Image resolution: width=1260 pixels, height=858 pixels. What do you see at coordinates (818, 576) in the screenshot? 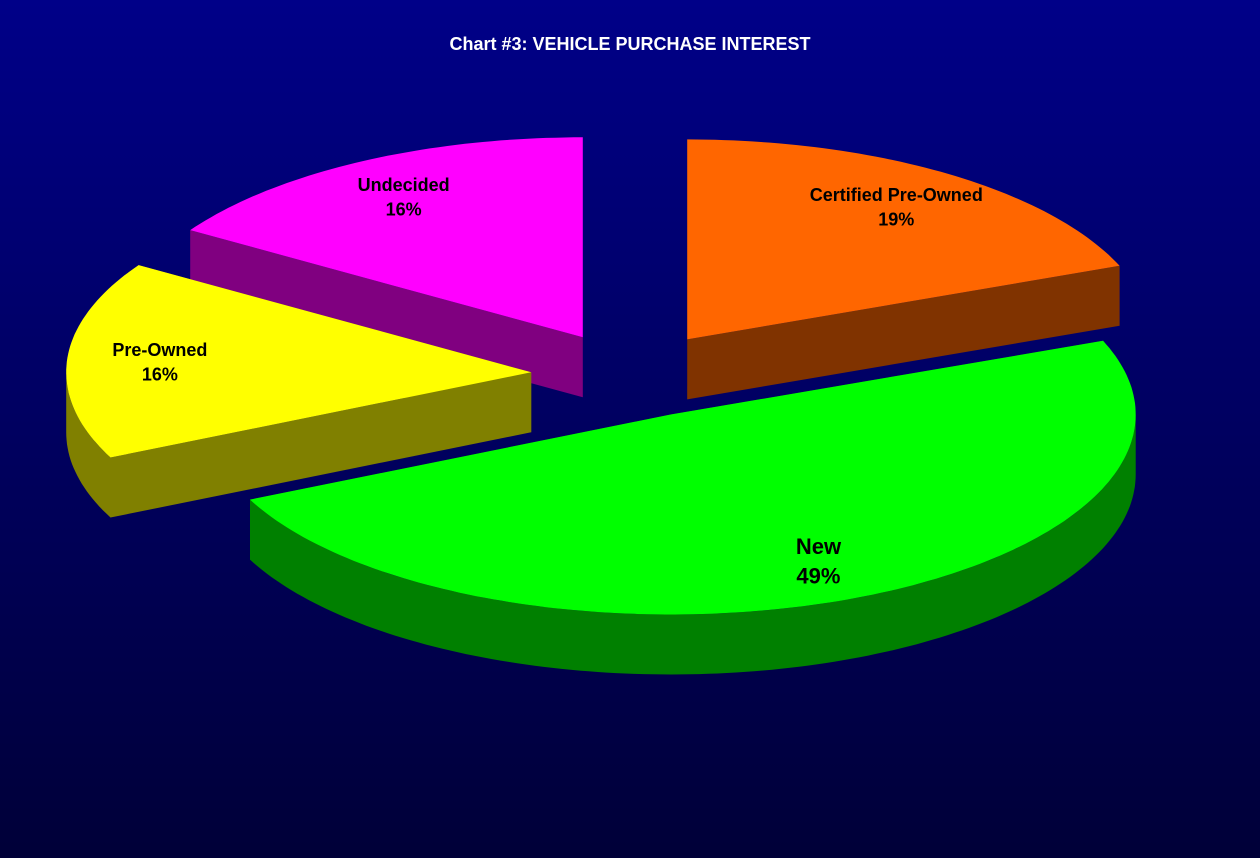
I see `slice-value-label: 49%` at bounding box center [818, 576].